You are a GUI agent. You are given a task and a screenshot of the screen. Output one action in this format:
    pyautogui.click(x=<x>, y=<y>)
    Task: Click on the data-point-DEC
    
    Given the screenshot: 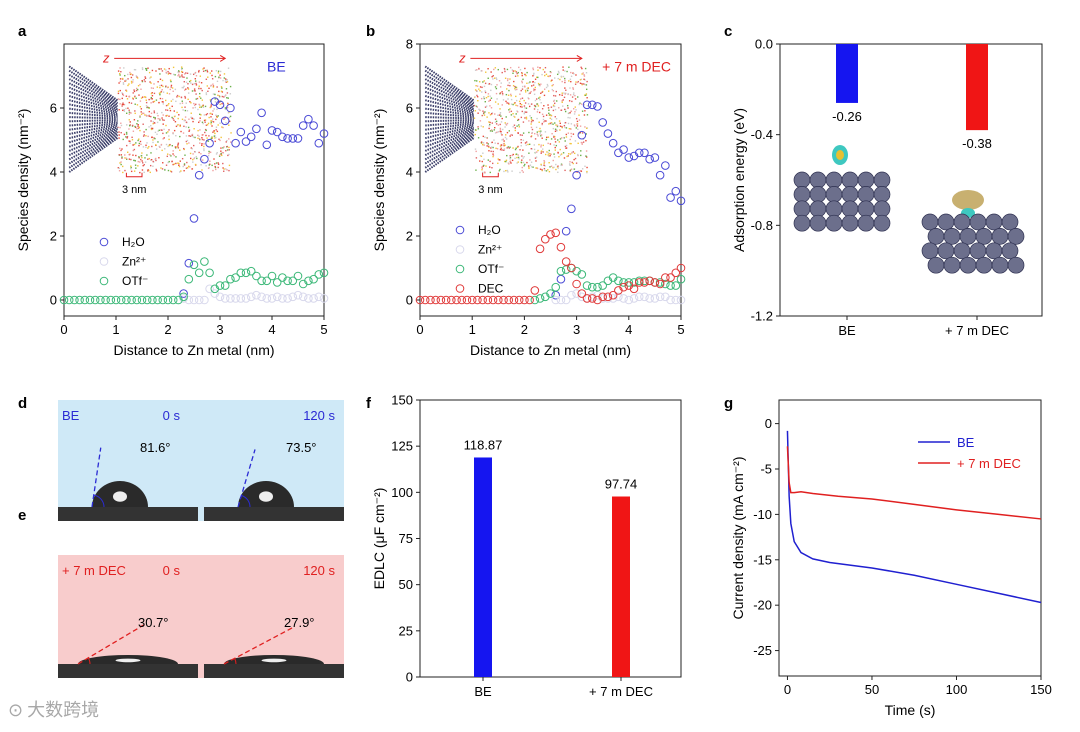 What is the action you would take?
    pyautogui.click(x=514, y=300)
    